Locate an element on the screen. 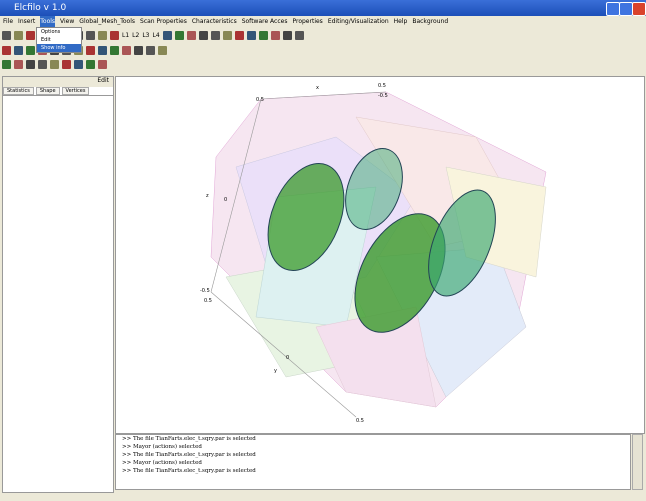 Image resolution: width=646 pixels, height=501 pixels. tab: Statistics is located at coordinates (18, 91).